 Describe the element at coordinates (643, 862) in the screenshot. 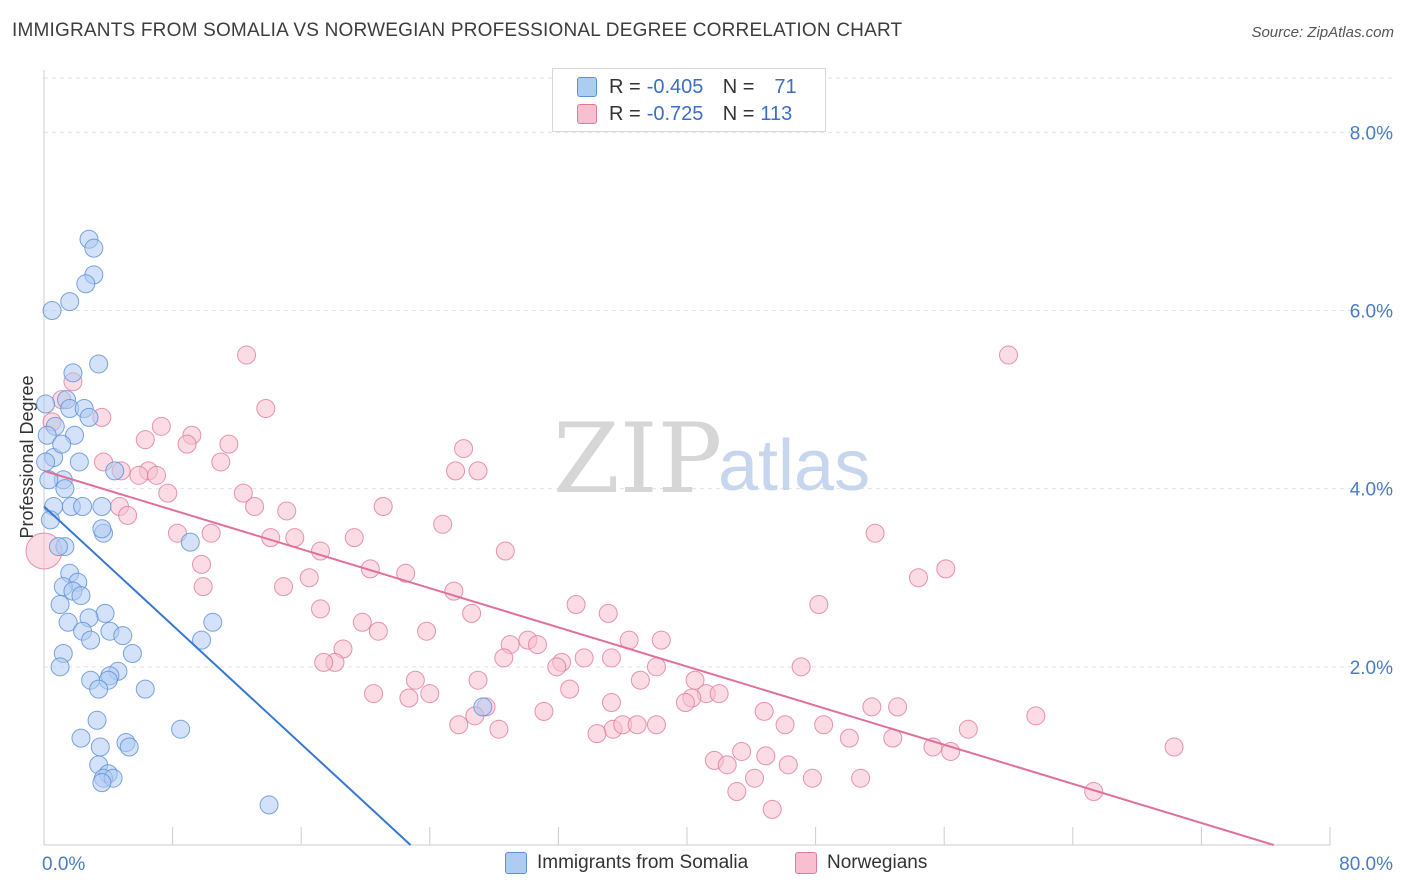

I see `bottom-legend-label-somalia: Immigrants from Somalia` at that location.